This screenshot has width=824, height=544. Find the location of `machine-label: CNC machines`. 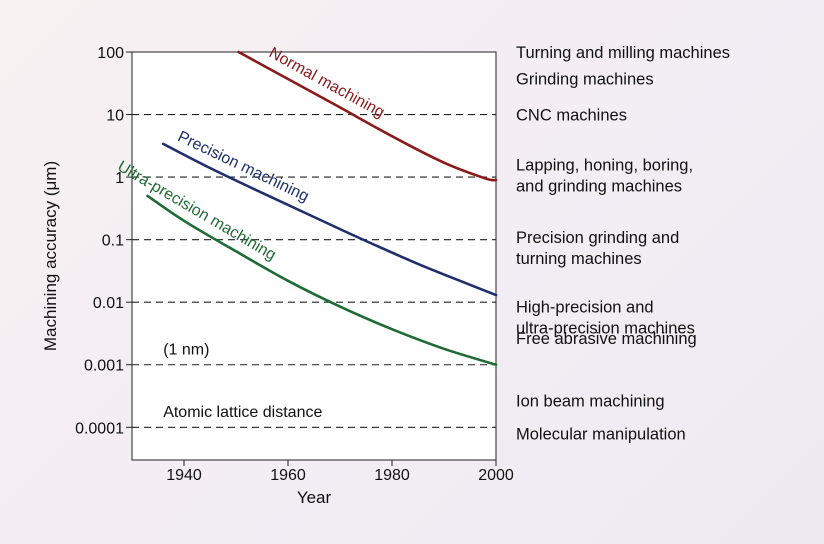

machine-label: CNC machines is located at coordinates (571, 116).